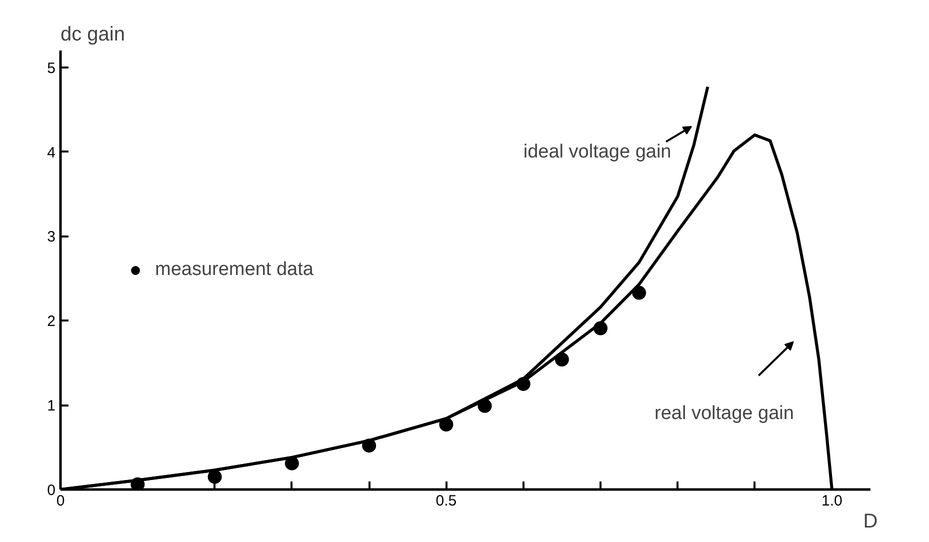 The image size is (929, 542). What do you see at coordinates (234, 269) in the screenshot?
I see `legend-label: measurement data` at bounding box center [234, 269].